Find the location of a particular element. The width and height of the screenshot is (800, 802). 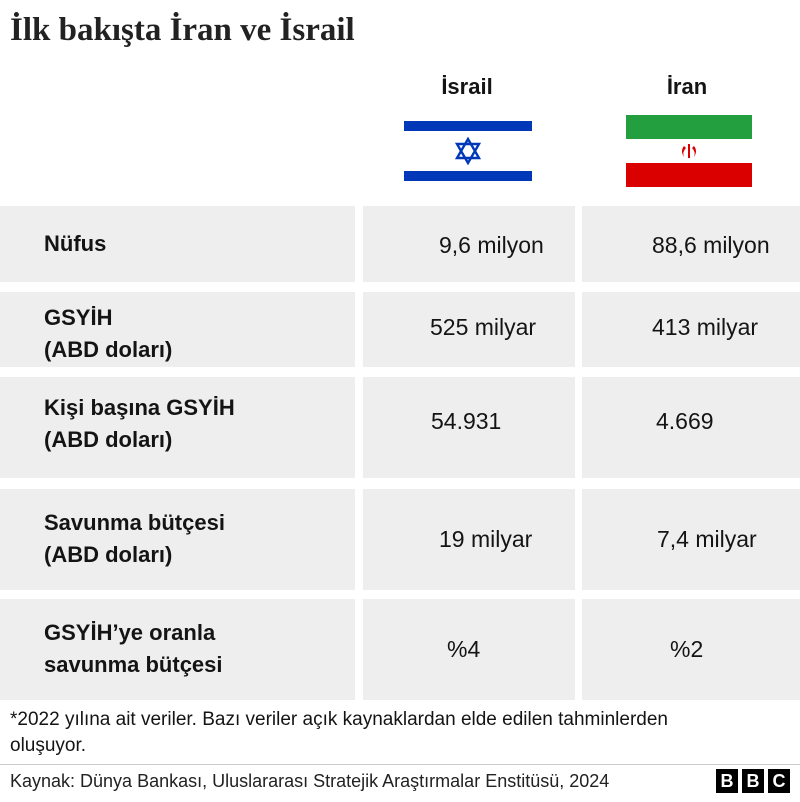

value-israel: %4 is located at coordinates (464, 649).